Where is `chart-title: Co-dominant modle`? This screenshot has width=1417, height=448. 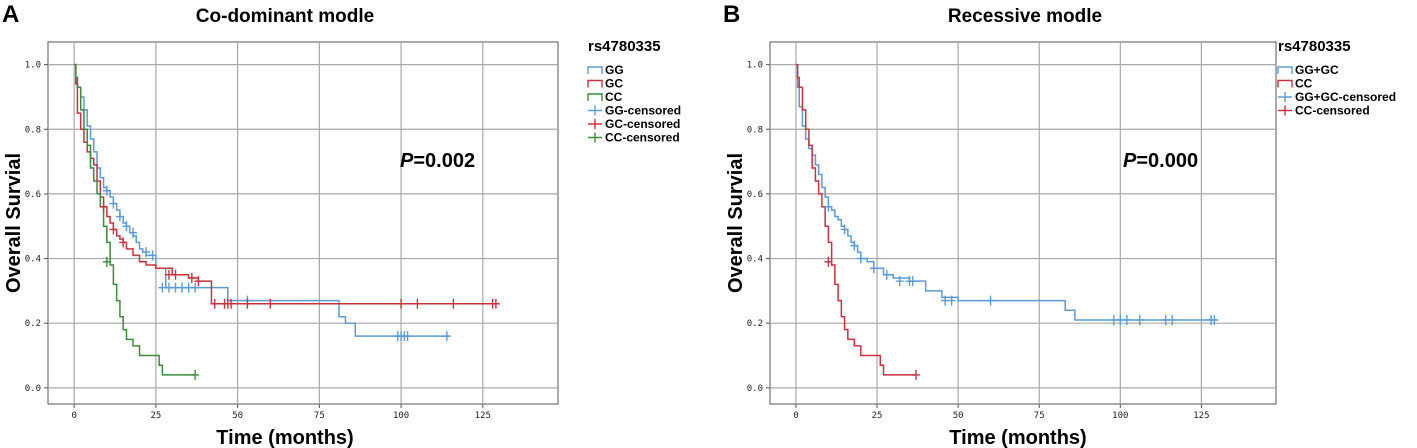 chart-title: Co-dominant modle is located at coordinates (285, 16).